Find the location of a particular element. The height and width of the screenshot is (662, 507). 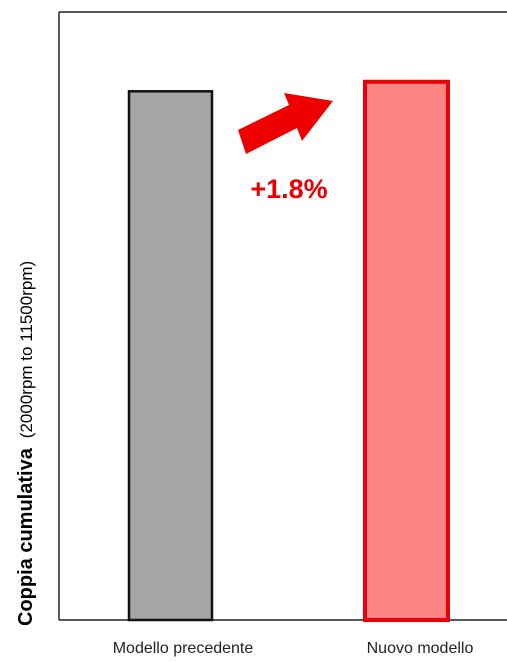

bar-modello-precedente is located at coordinates (170, 356).